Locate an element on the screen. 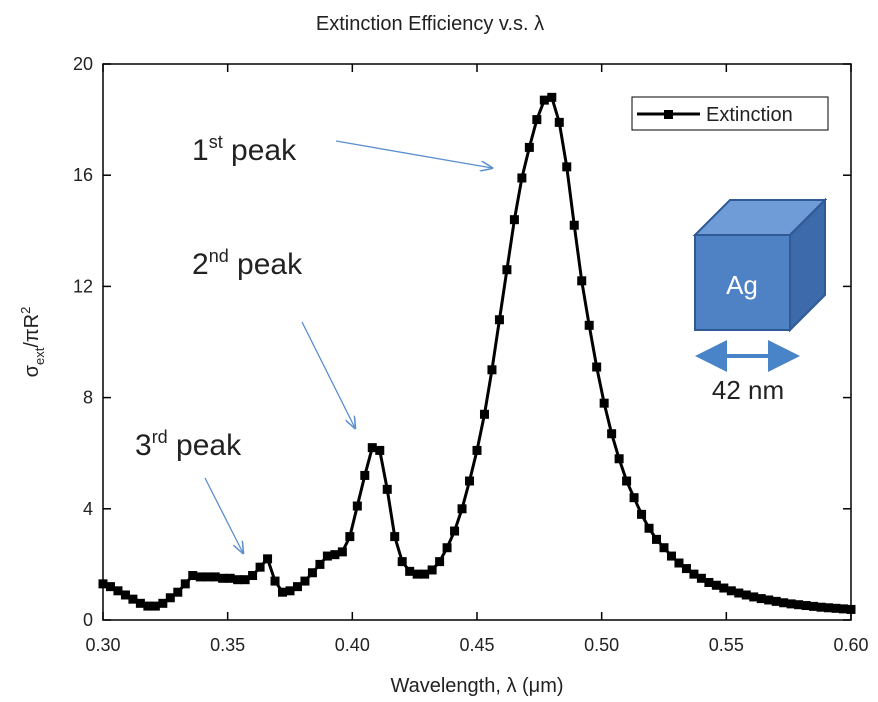  y-tick-label: 0 is located at coordinates (88, 620).